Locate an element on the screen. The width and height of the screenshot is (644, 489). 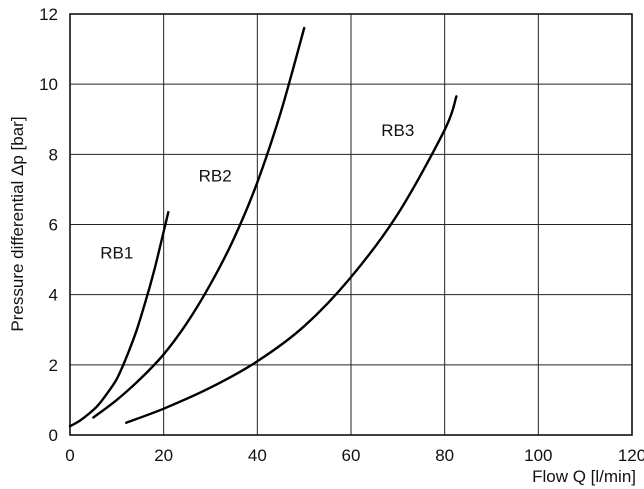
x-tick-label: 40 is located at coordinates (257, 455).